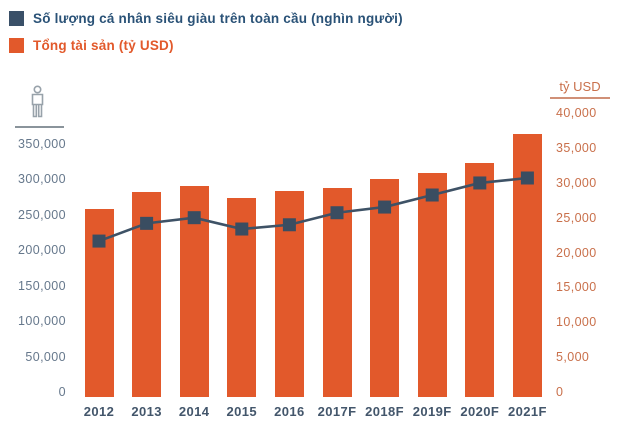 The height and width of the screenshot is (427, 640). Describe the element at coordinates (194, 411) in the screenshot. I see `x-axis-label: 2014` at that location.